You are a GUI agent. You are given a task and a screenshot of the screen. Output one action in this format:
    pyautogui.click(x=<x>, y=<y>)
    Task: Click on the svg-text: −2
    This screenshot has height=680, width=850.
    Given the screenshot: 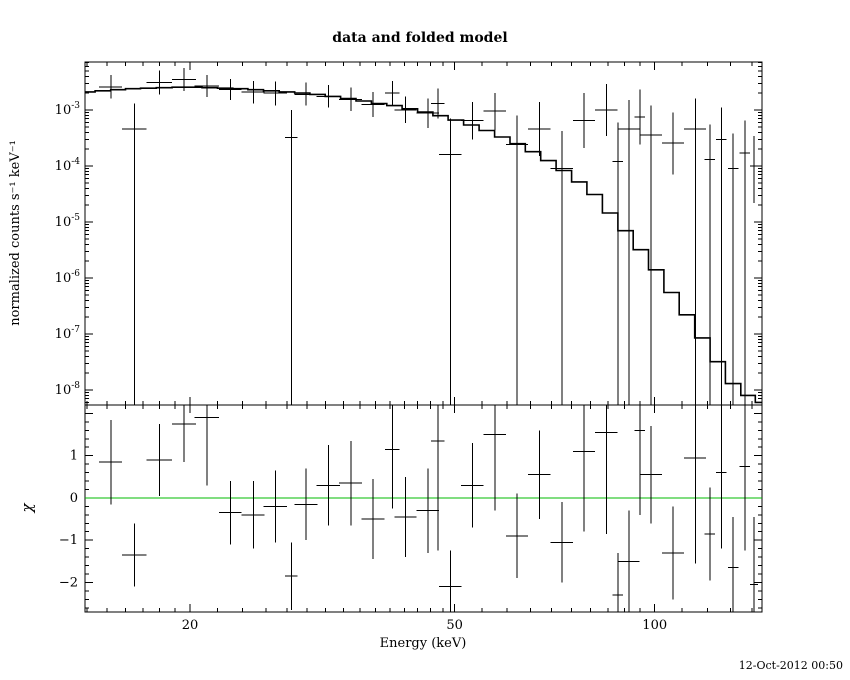 What is the action you would take?
    pyautogui.click(x=68, y=582)
    